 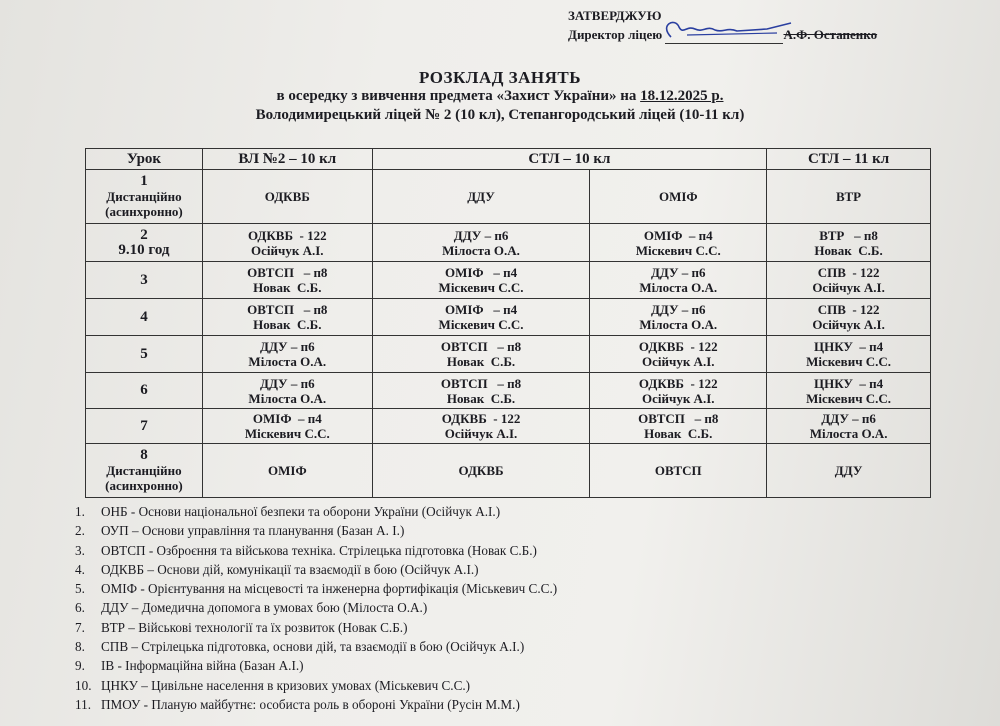 I want to click on legend-number: 2., so click(x=80, y=531).